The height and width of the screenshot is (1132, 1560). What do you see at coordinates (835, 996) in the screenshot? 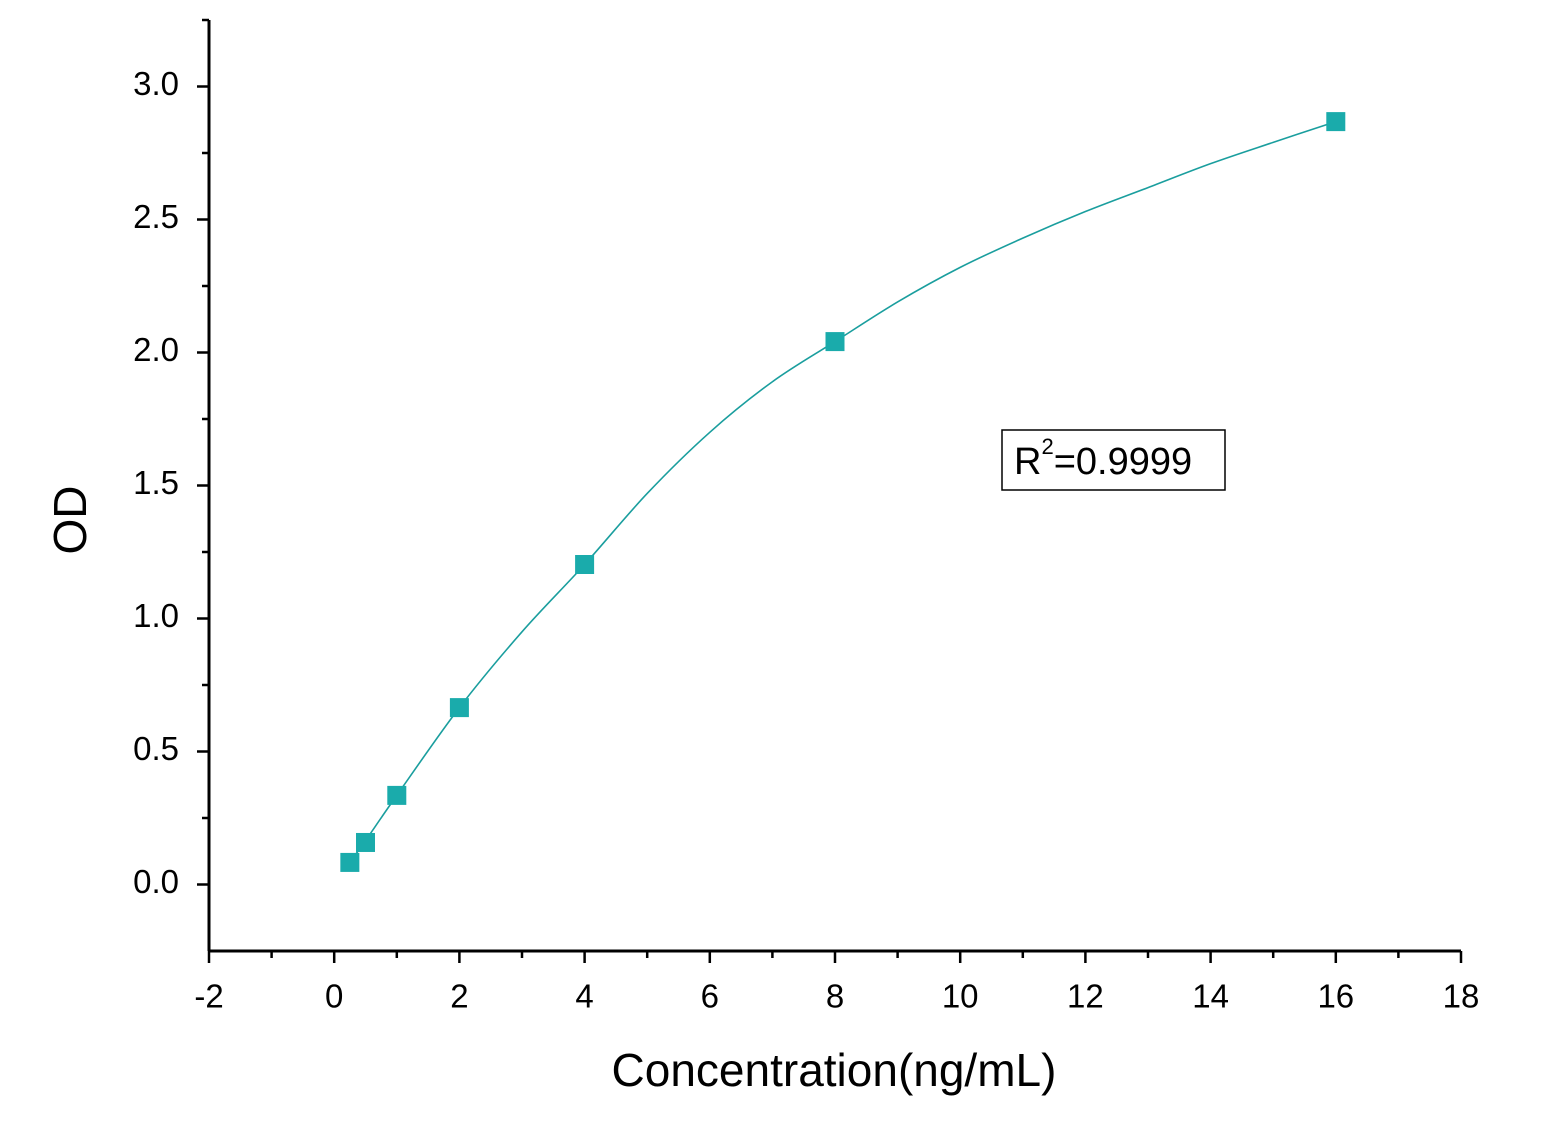
I see `x-tick-label: 8` at bounding box center [835, 996].